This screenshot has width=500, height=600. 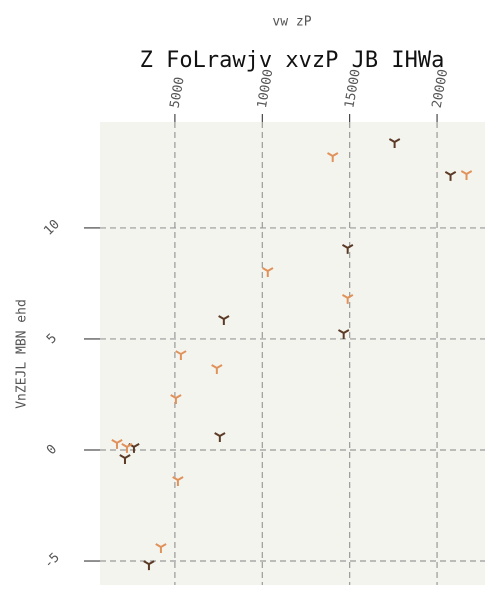 What do you see at coordinates (52, 228) in the screenshot?
I see `y-tick-label: 10` at bounding box center [52, 228].